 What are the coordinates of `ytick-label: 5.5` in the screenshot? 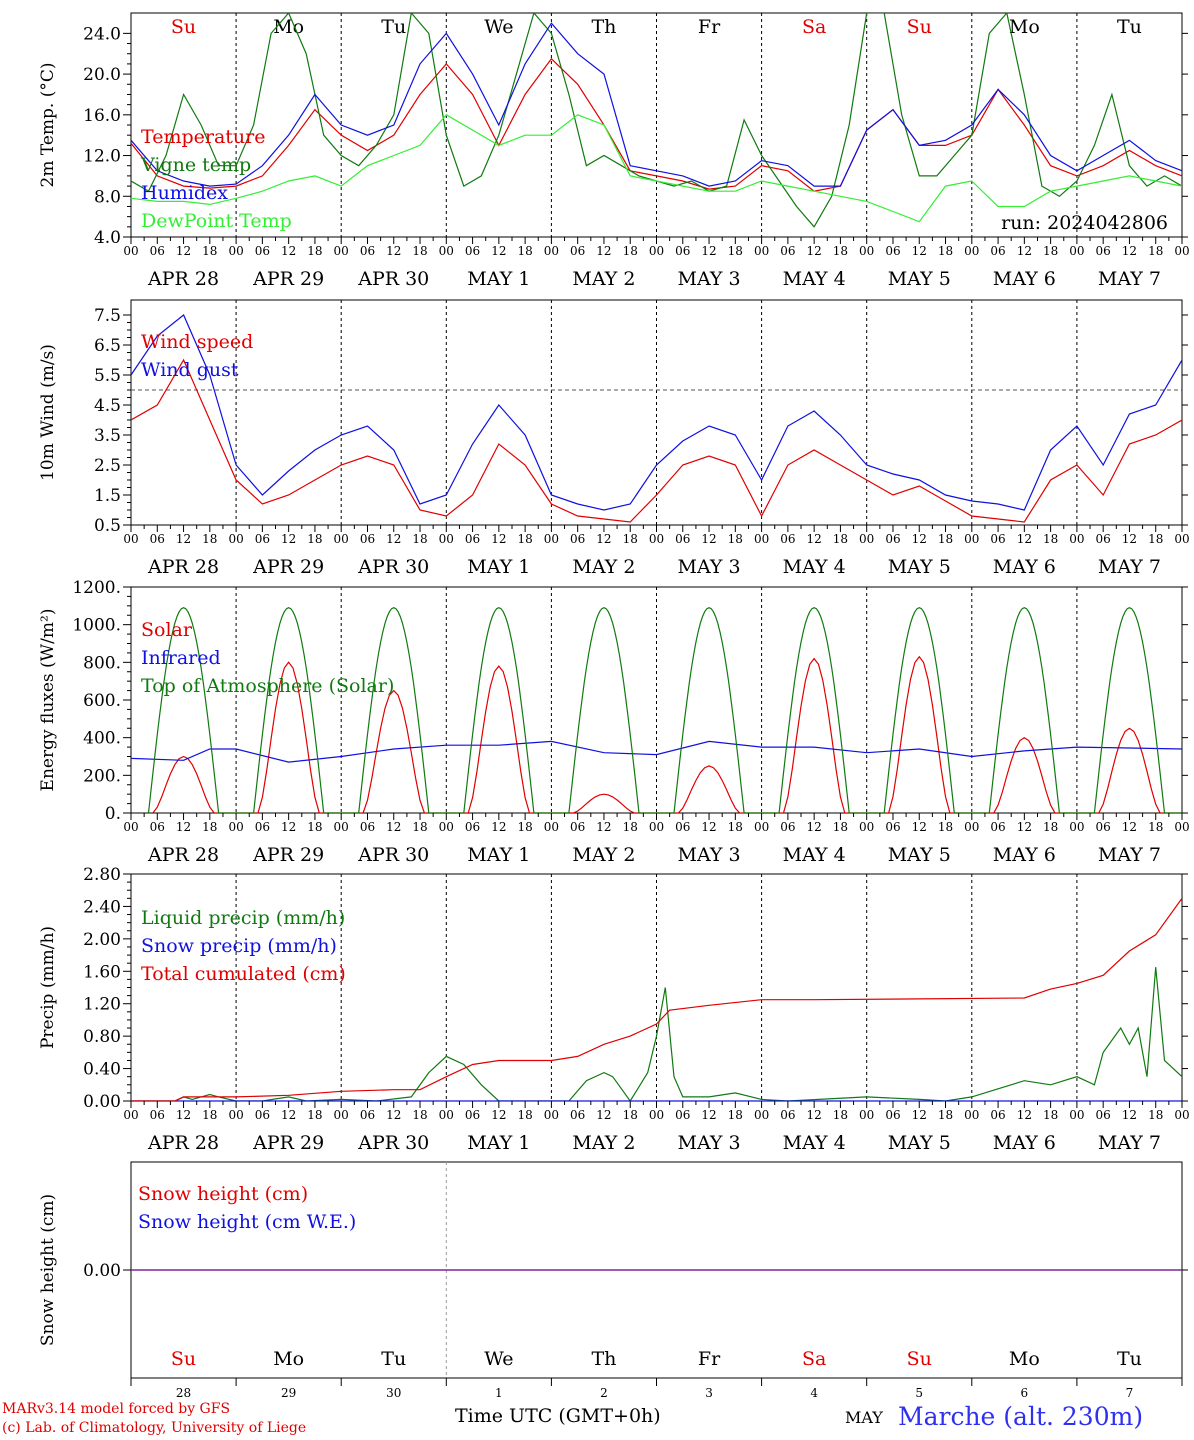 It's located at (107, 376).